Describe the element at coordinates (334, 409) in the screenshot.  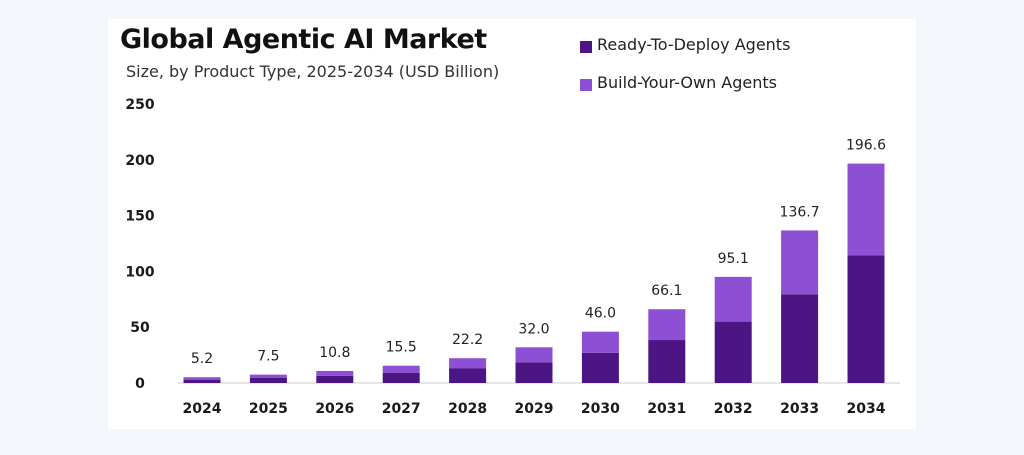
I see `x-tick-label: 2026` at that location.